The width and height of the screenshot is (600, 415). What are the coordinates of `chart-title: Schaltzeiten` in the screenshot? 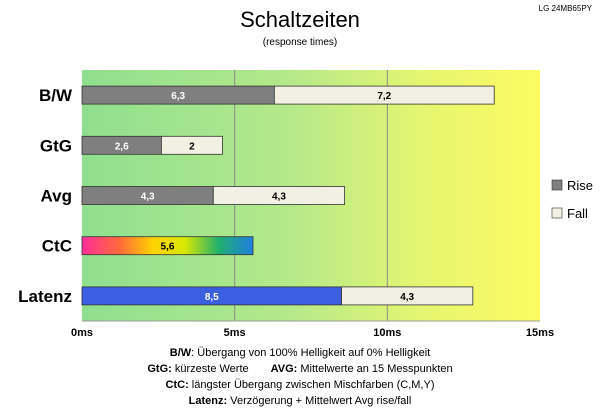 It's located at (300, 19).